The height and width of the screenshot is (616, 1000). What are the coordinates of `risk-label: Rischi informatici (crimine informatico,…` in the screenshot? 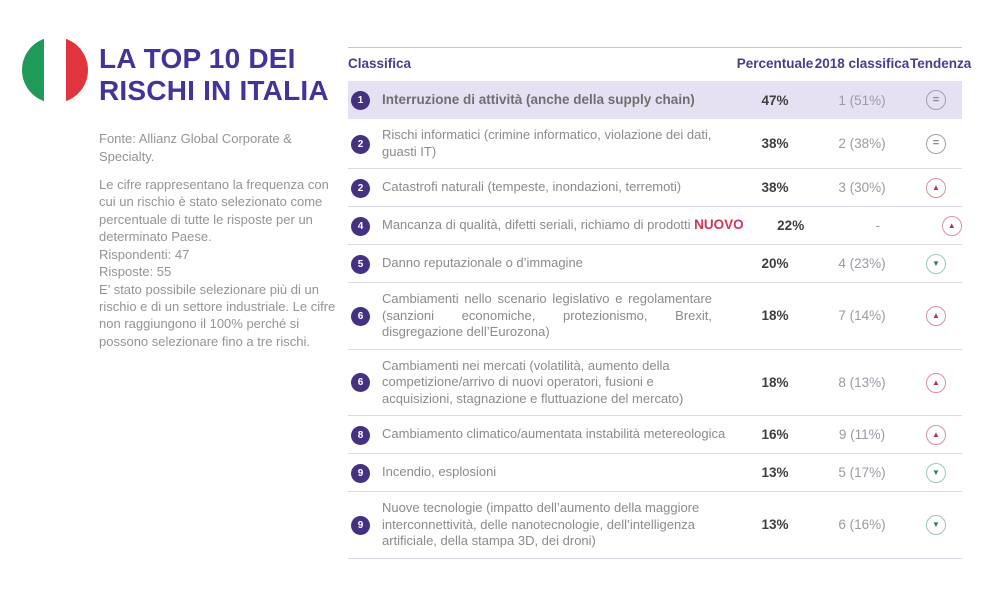 It's located at (547, 143).